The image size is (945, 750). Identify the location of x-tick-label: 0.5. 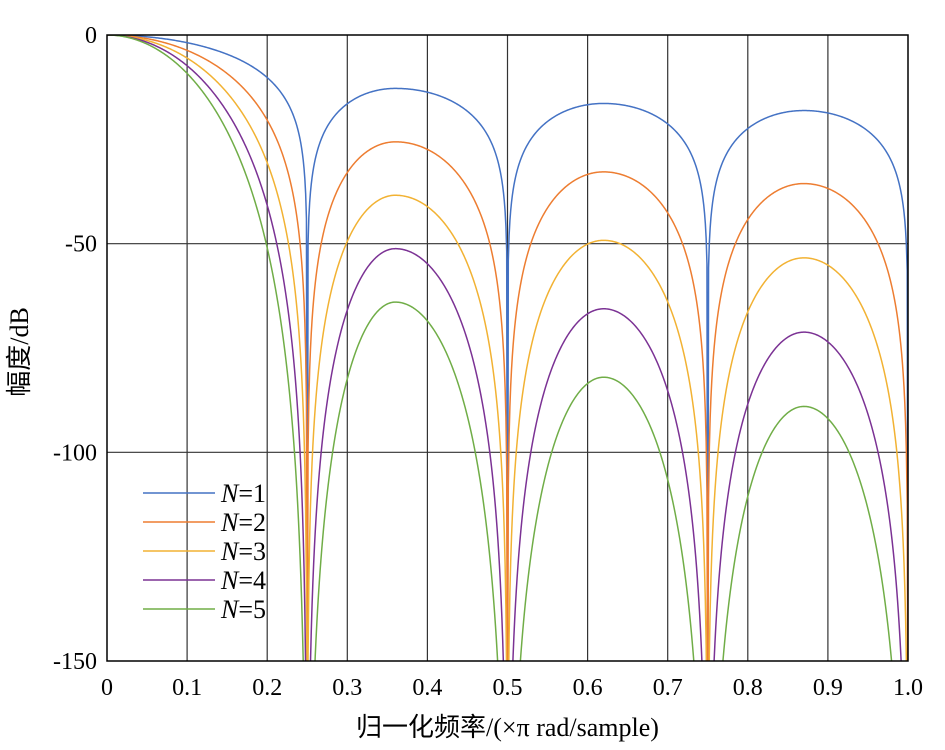
(508, 688).